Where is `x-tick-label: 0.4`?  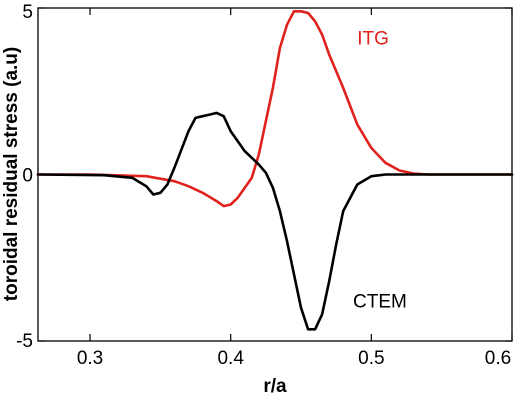 x-tick-label: 0.4 is located at coordinates (230, 358).